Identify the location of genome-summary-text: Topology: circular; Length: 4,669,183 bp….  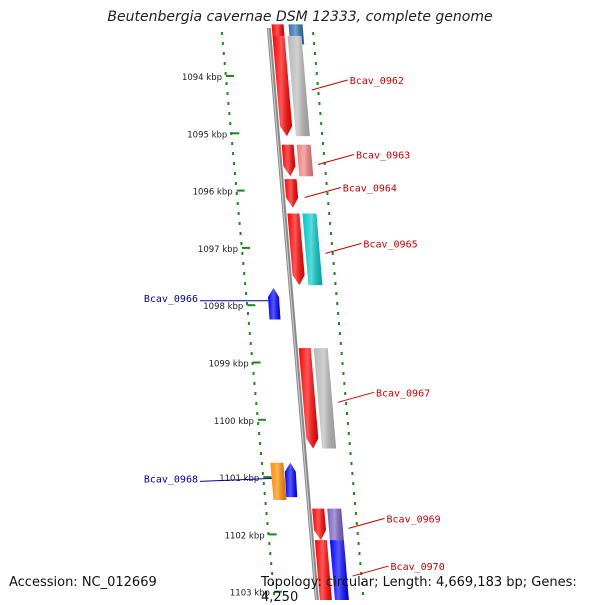
(419, 590).